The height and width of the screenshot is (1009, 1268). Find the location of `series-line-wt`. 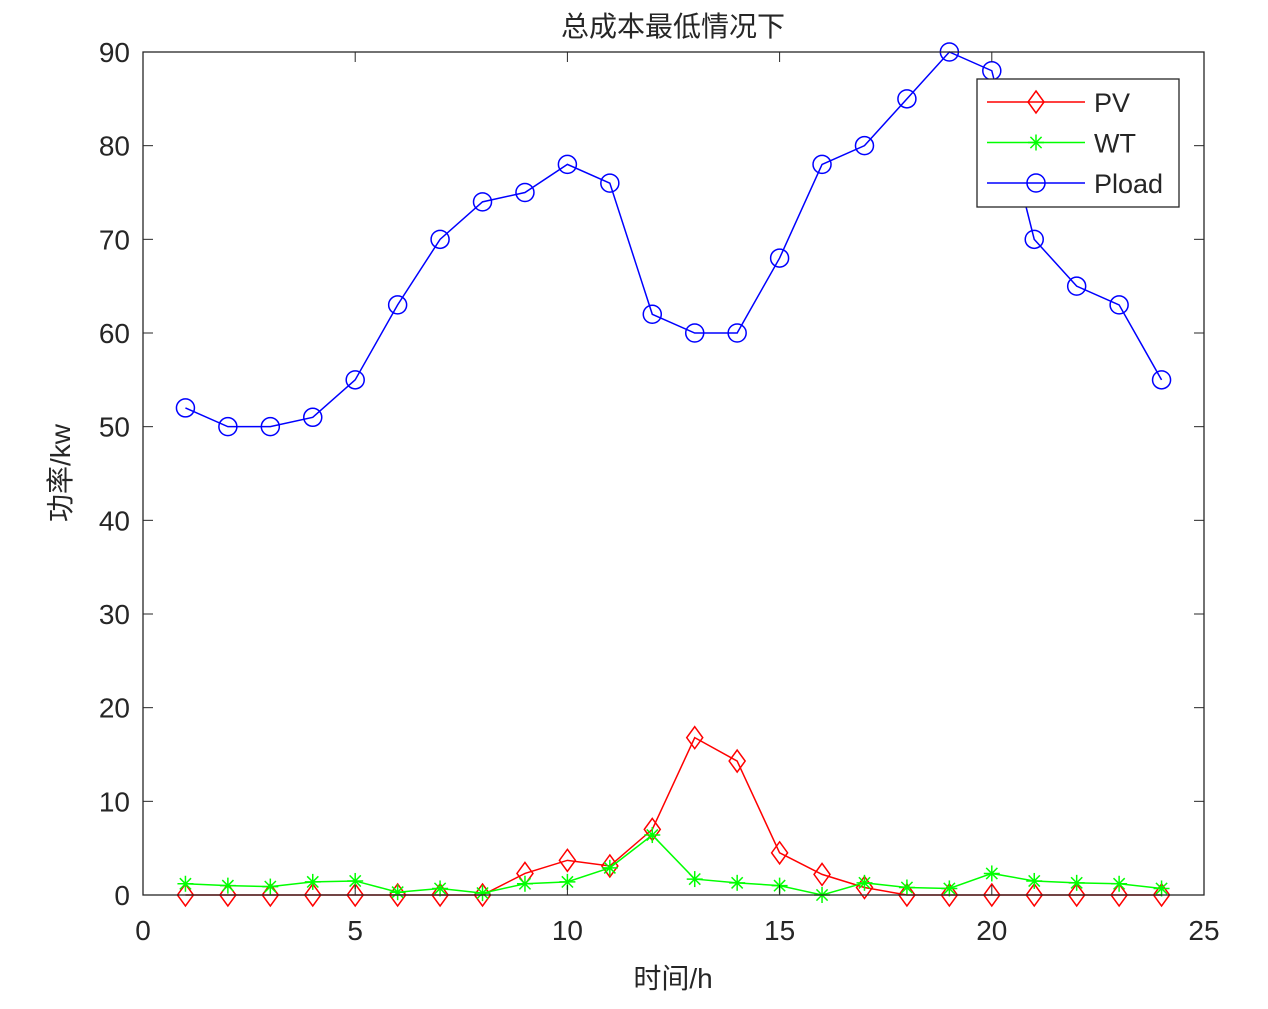

series-line-wt is located at coordinates (673, 865).